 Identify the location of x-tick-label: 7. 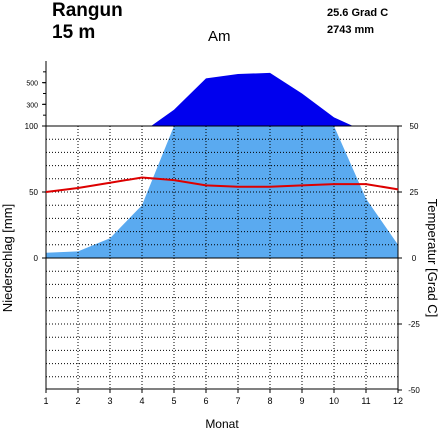
(237, 401).